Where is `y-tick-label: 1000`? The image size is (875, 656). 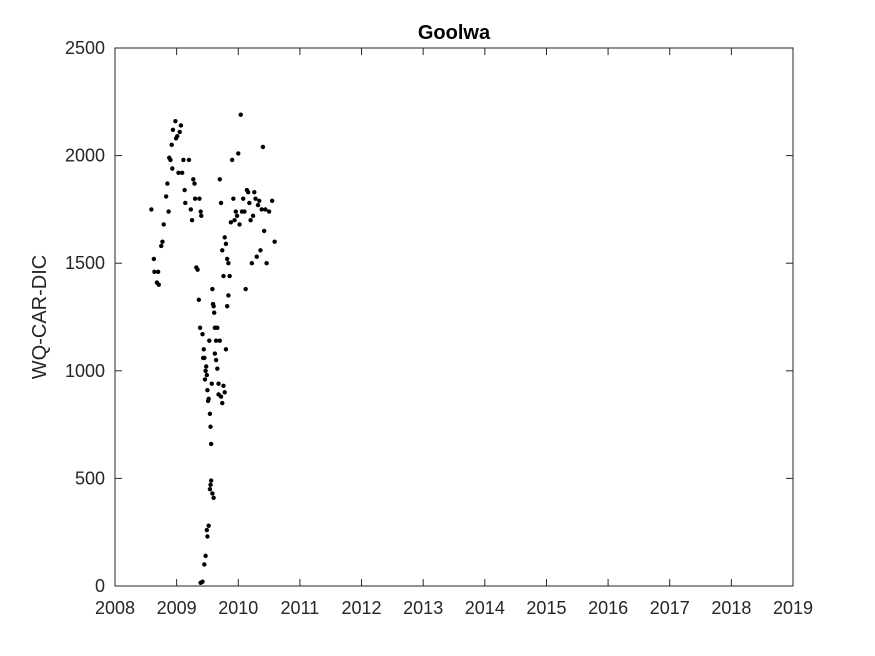 y-tick-label: 1000 is located at coordinates (85, 371).